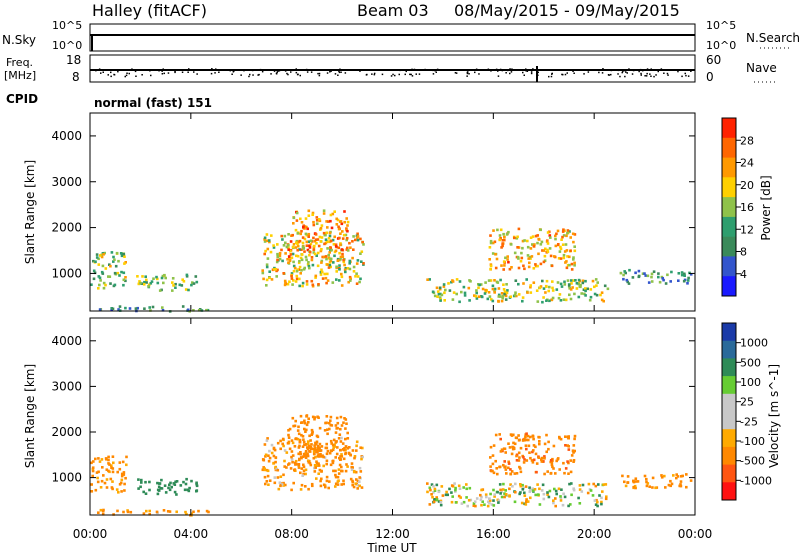  Describe the element at coordinates (729, 456) in the screenshot. I see `colorbar-segment` at that location.